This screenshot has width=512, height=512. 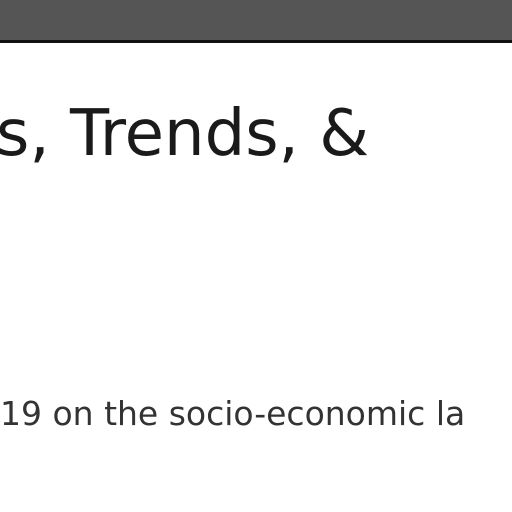 I want to click on top-bar, so click(x=256, y=20).